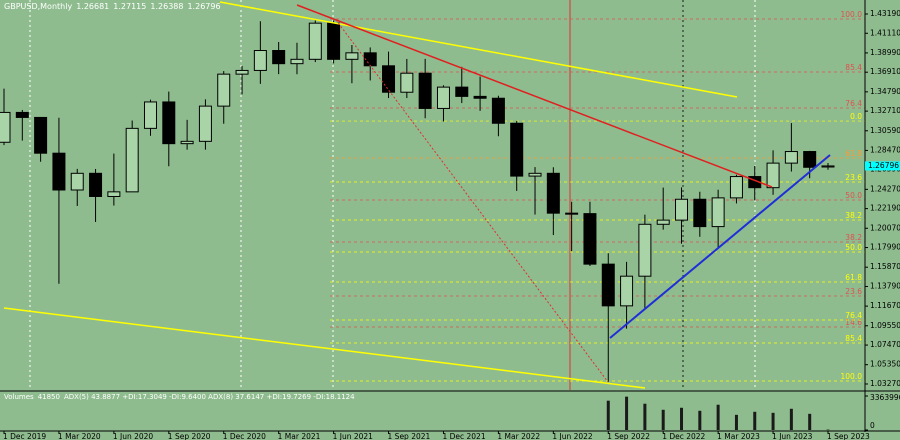  What do you see at coordinates (885, 305) in the screenshot?
I see `y-tick-label: 1.11670` at bounding box center [885, 305].